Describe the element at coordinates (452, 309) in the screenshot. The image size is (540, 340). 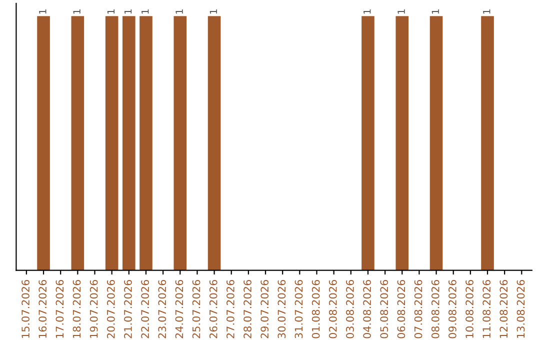
I see `x-tick-label: 09.08.2026` at that location.